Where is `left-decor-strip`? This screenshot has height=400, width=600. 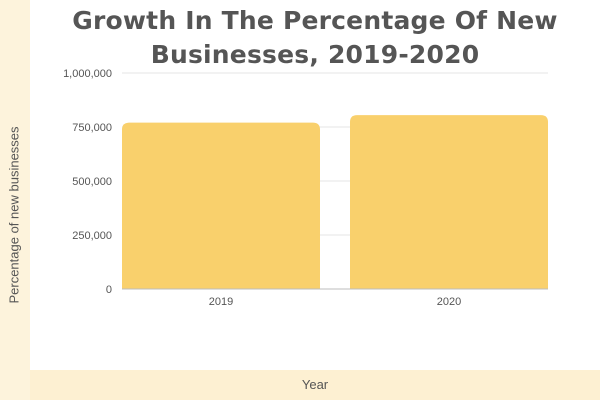
left-decor-strip is located at coordinates (15, 200).